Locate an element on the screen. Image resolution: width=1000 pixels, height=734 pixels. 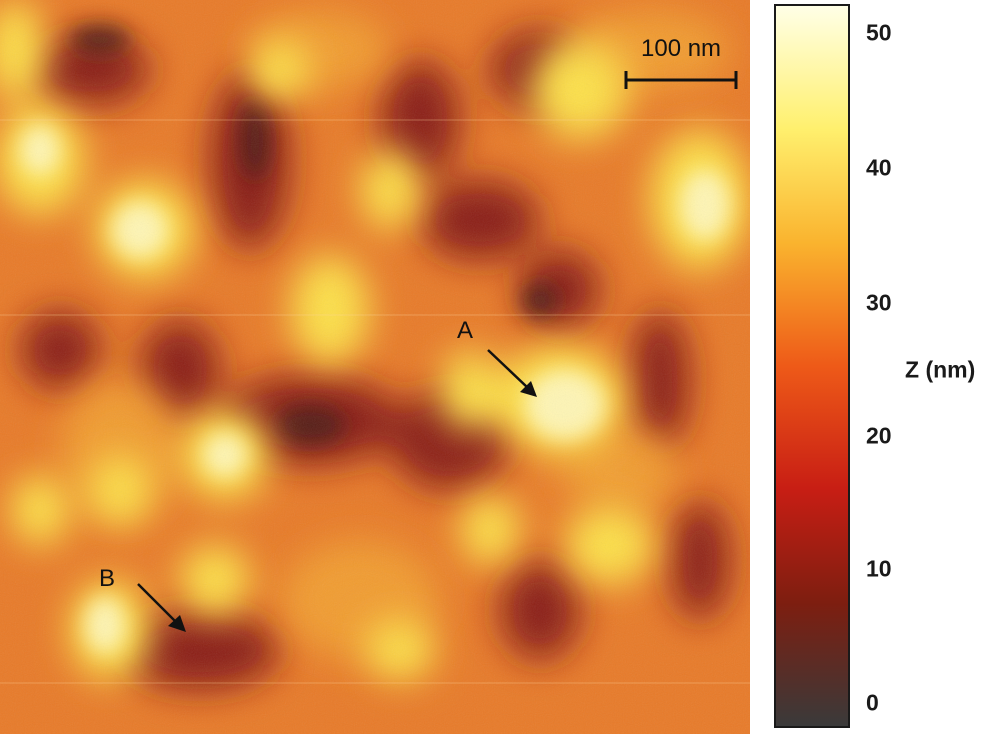
scale-bar: 100 nm is located at coordinates (681, 62).